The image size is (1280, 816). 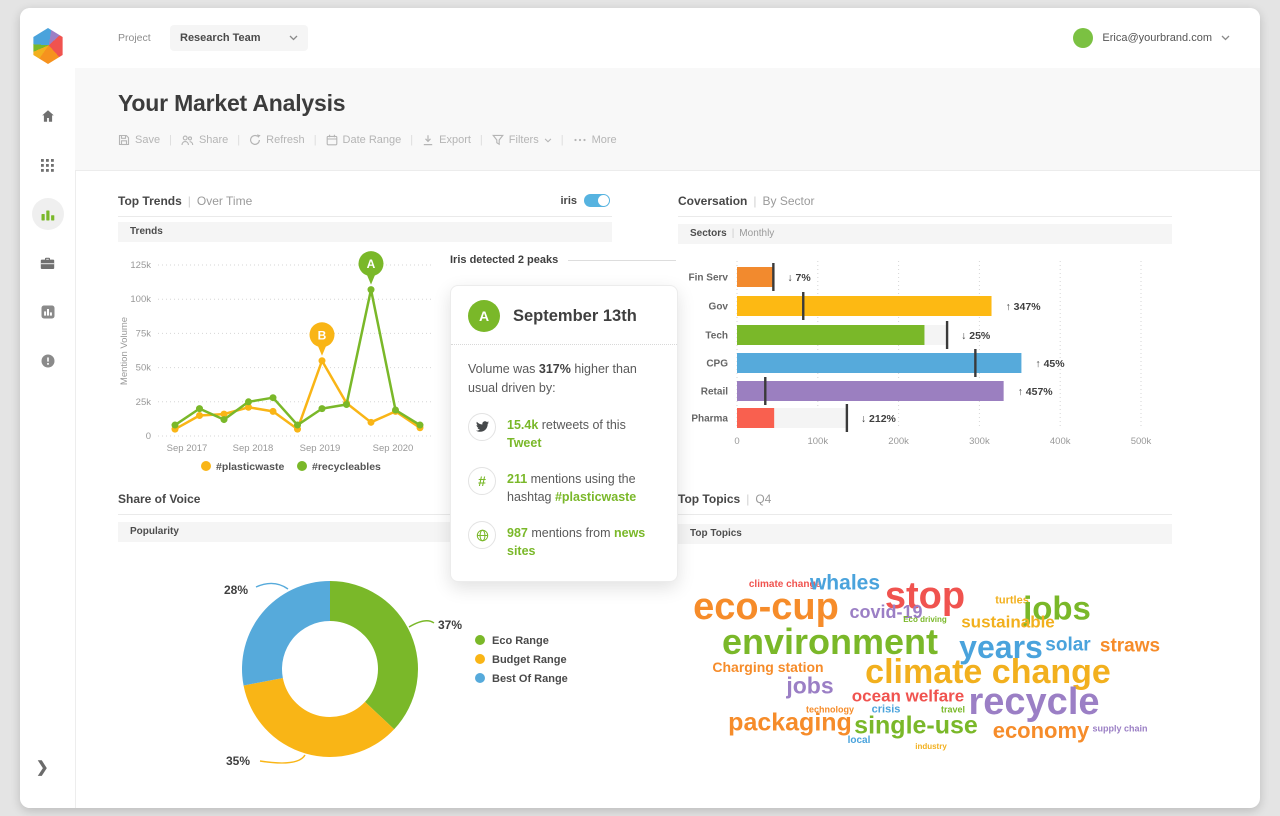 I want to click on svg-text: Gov, so click(x=719, y=307).